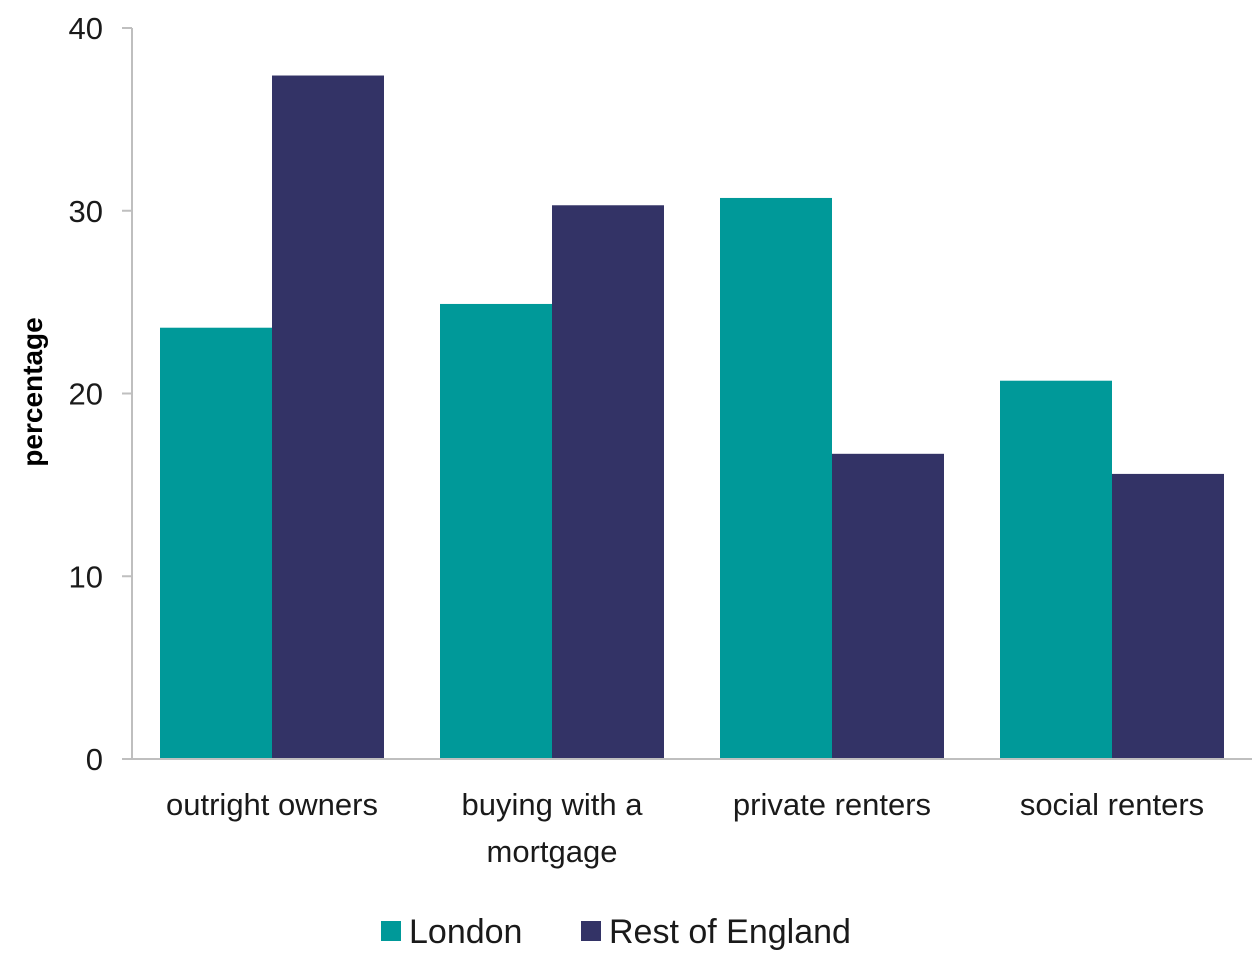 The image size is (1253, 954). What do you see at coordinates (86, 211) in the screenshot?
I see `y-tick-label: 30` at bounding box center [86, 211].